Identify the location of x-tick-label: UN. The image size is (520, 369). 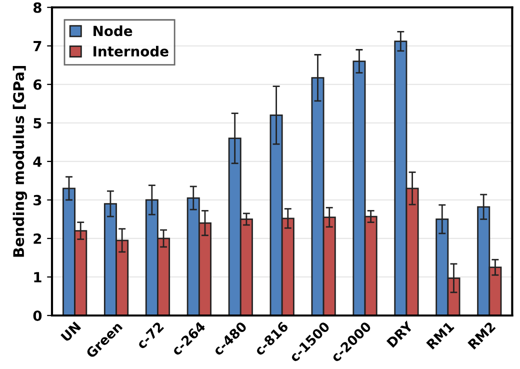
(71, 332).